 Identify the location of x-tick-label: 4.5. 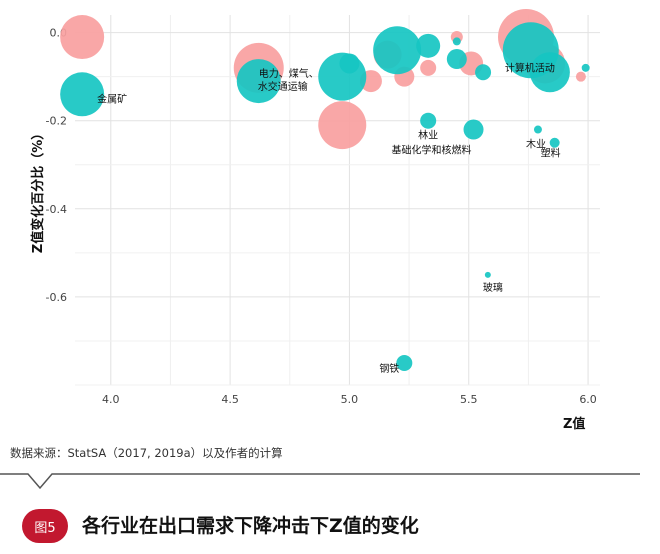
(230, 399).